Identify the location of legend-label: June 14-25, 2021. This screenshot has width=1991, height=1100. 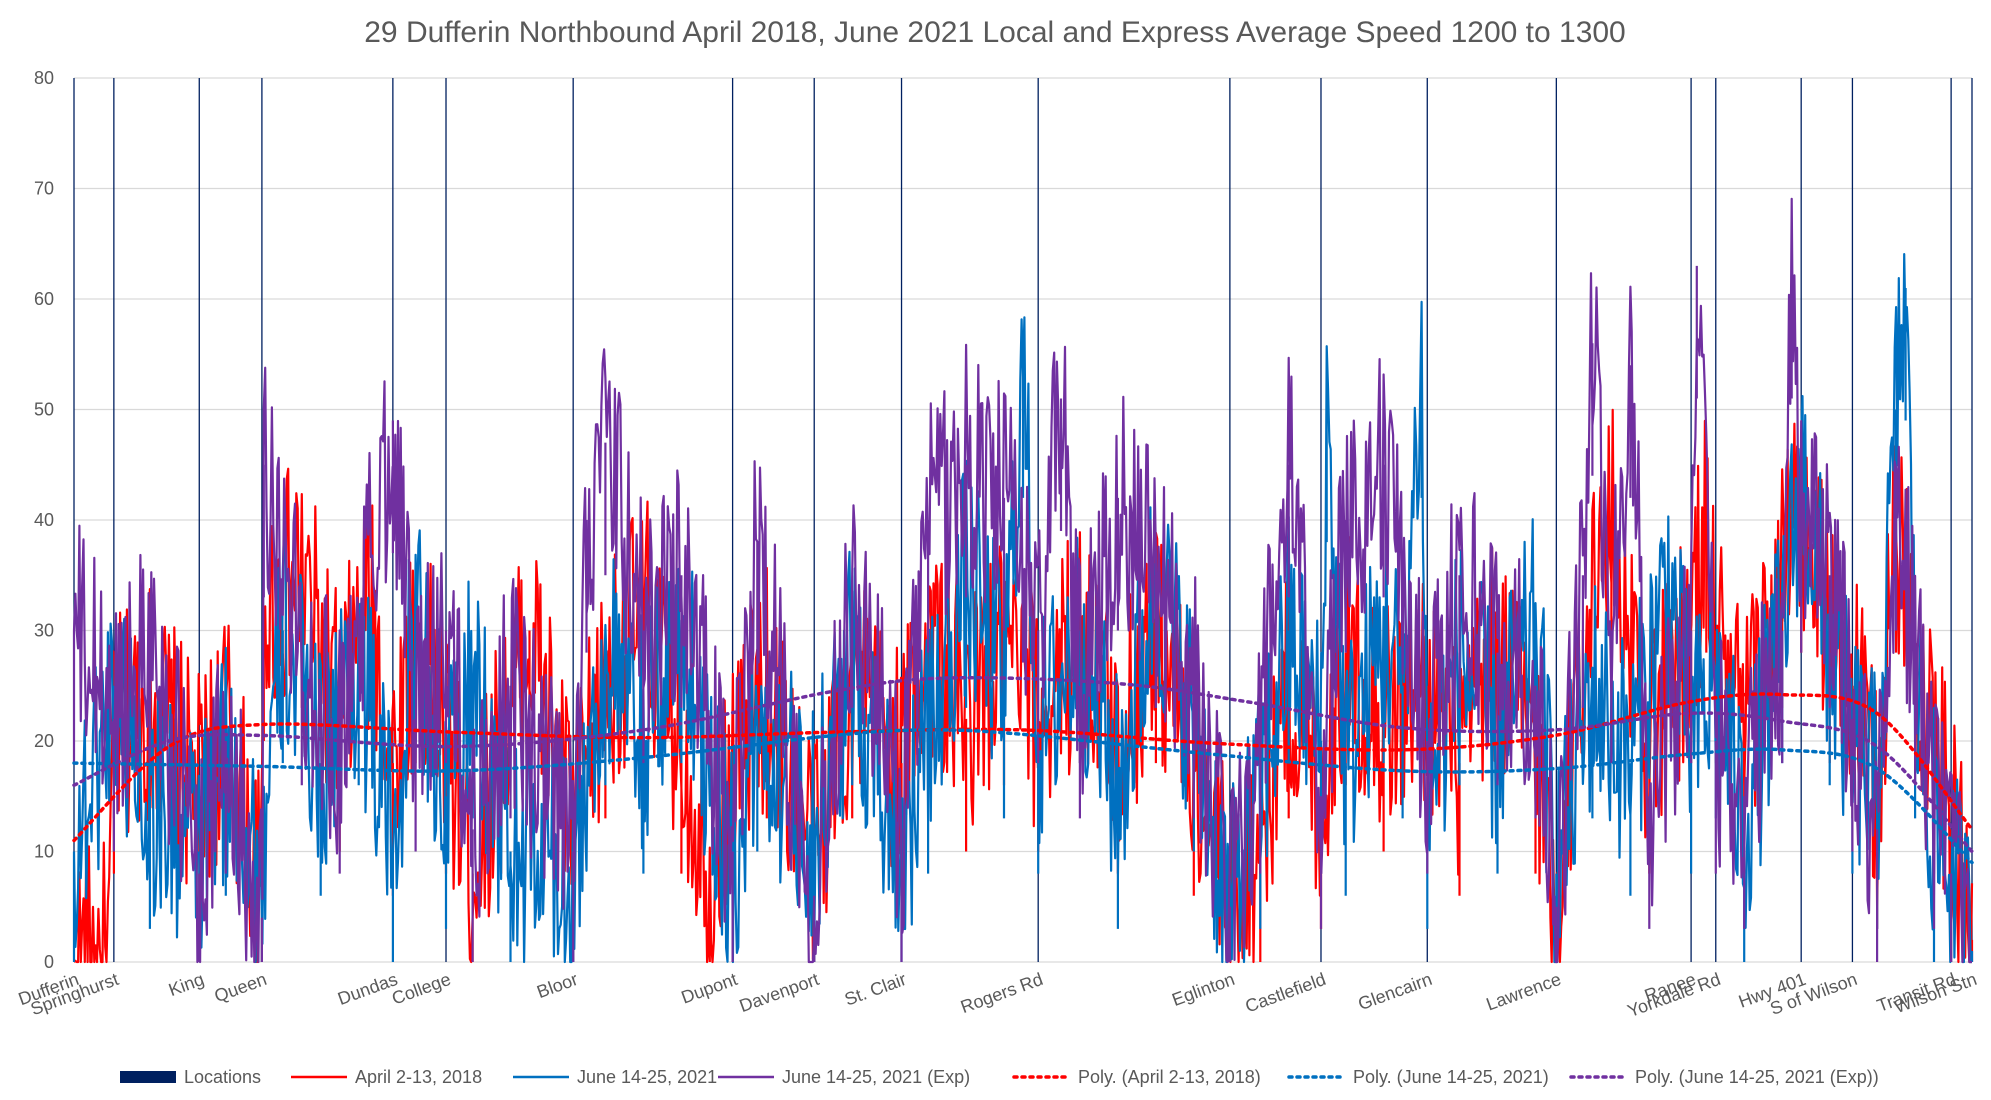
(647, 1077).